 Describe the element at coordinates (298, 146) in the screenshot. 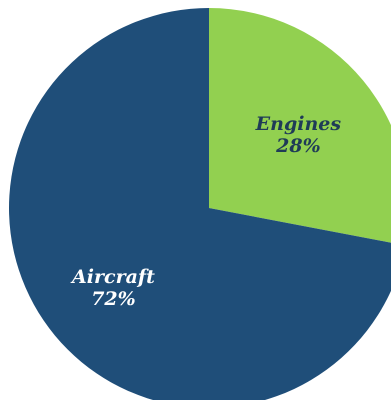

I see `slice-value-label: 28%` at that location.